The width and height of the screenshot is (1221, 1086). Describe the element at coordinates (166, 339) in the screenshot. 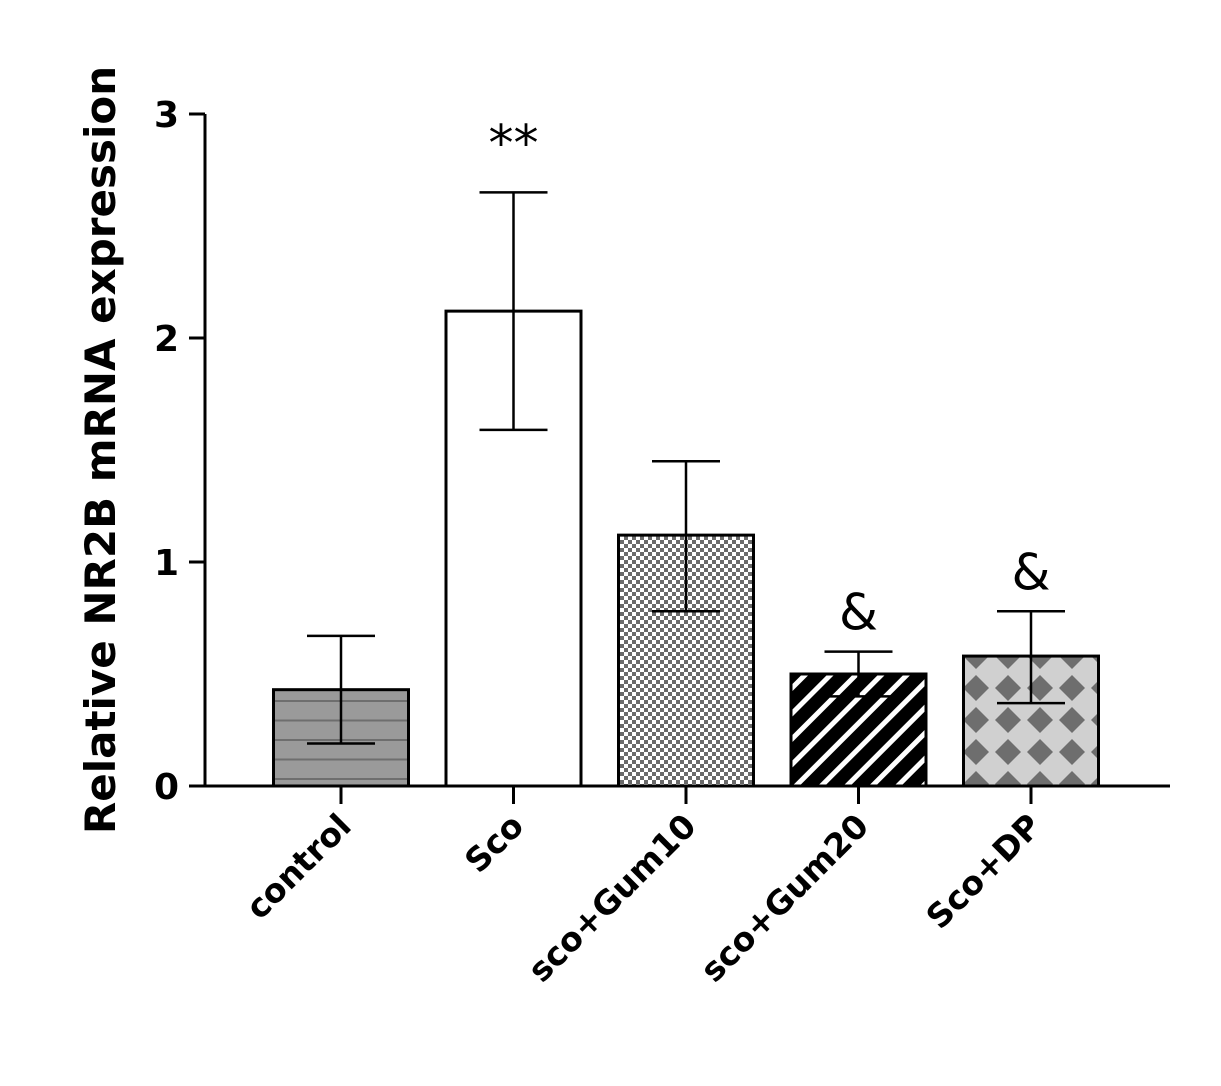

I see `y-tick-label: 2` at that location.